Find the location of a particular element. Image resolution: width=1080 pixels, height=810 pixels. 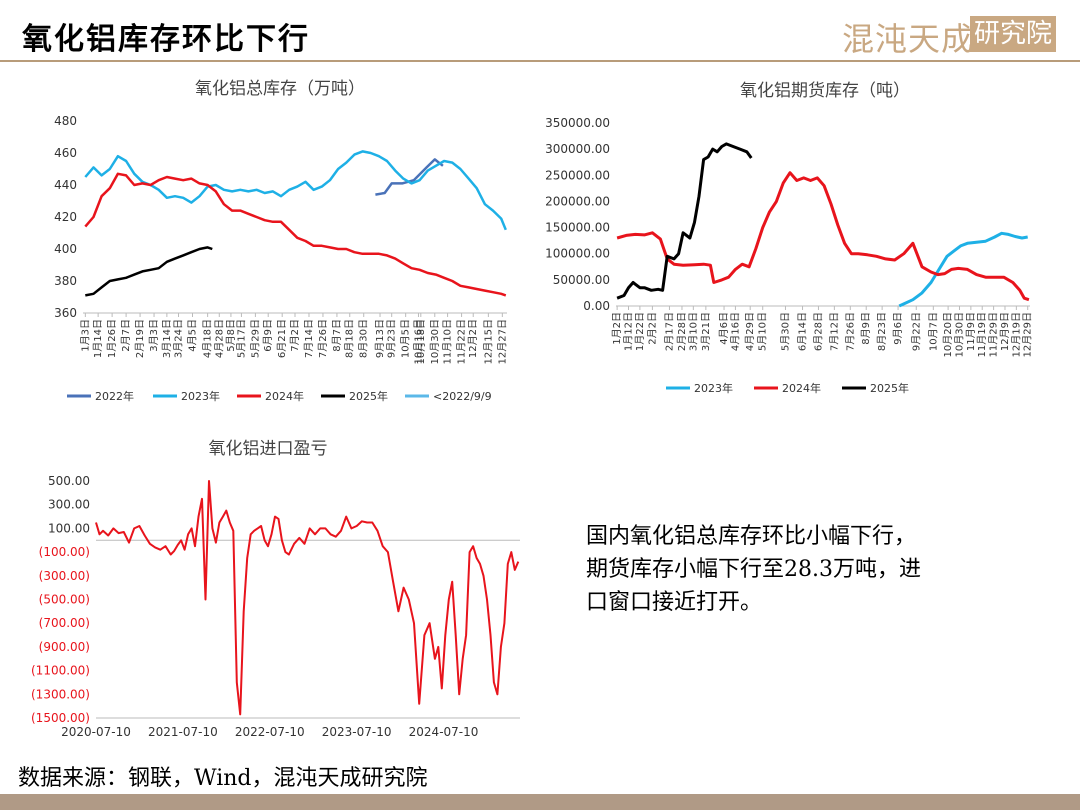

data-source: 数据来源：钢联，Wind，混沌天成研究院 is located at coordinates (223, 778).